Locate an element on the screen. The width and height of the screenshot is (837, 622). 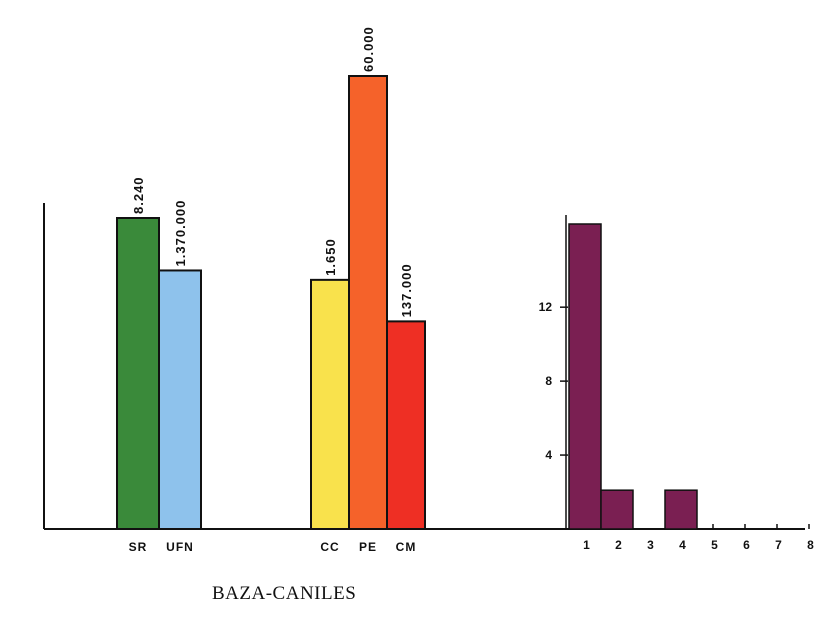
x-tick-label-5: 5 is located at coordinates (715, 545).